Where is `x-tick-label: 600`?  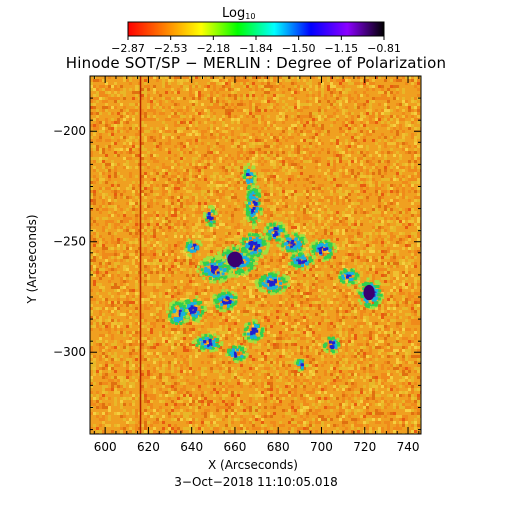 x-tick-label: 600 is located at coordinates (105, 447).